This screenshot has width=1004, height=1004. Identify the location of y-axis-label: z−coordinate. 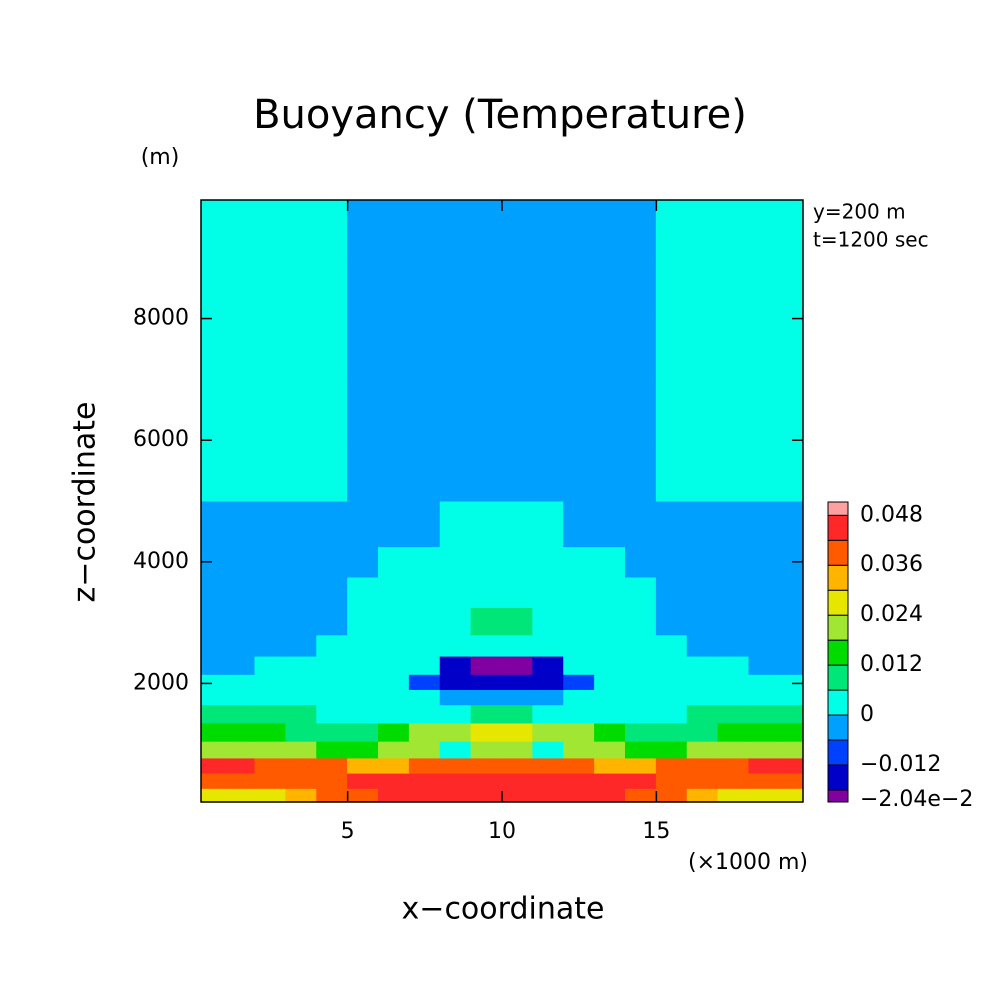
(85, 502).